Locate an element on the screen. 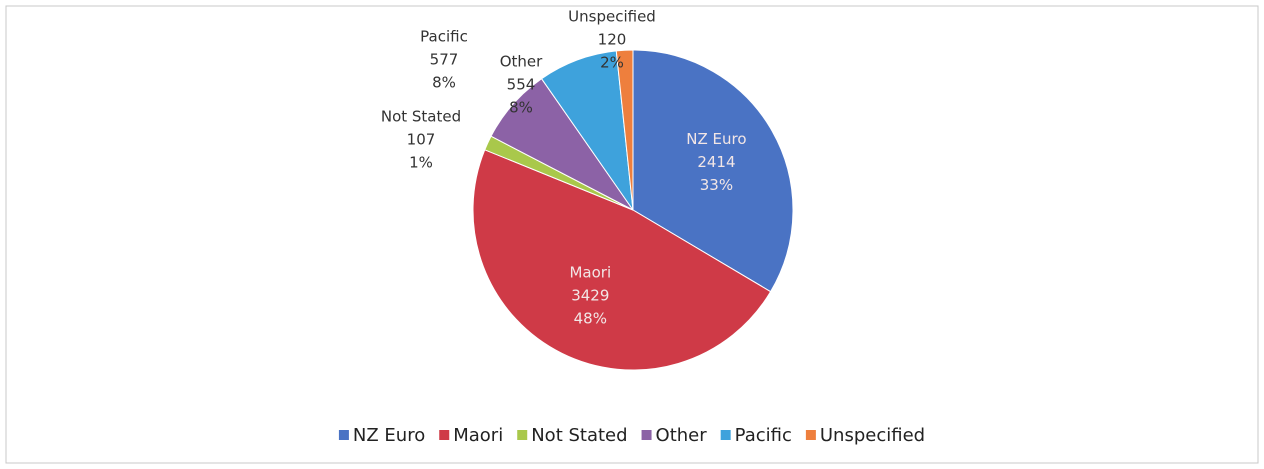 This screenshot has height=469, width=1264. data-label: 33% is located at coordinates (716, 185).